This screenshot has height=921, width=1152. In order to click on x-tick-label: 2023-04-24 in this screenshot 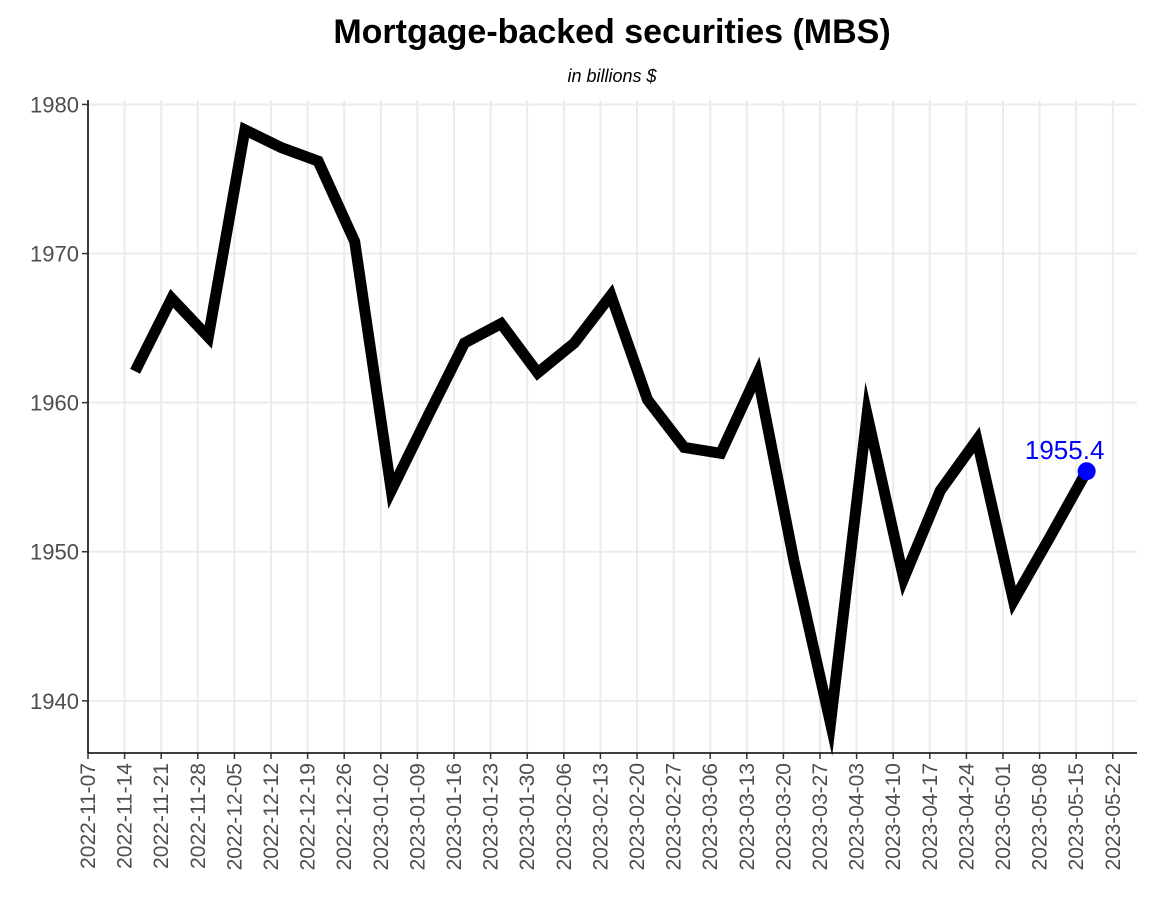, I will do `click(966, 817)`.